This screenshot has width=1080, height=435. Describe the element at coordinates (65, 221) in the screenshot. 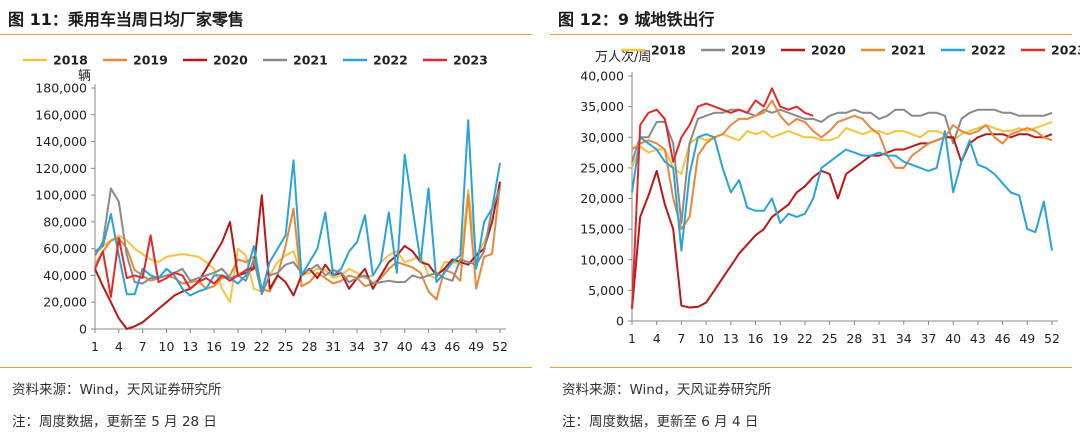

I see `y-tick-label: 80,000` at that location.